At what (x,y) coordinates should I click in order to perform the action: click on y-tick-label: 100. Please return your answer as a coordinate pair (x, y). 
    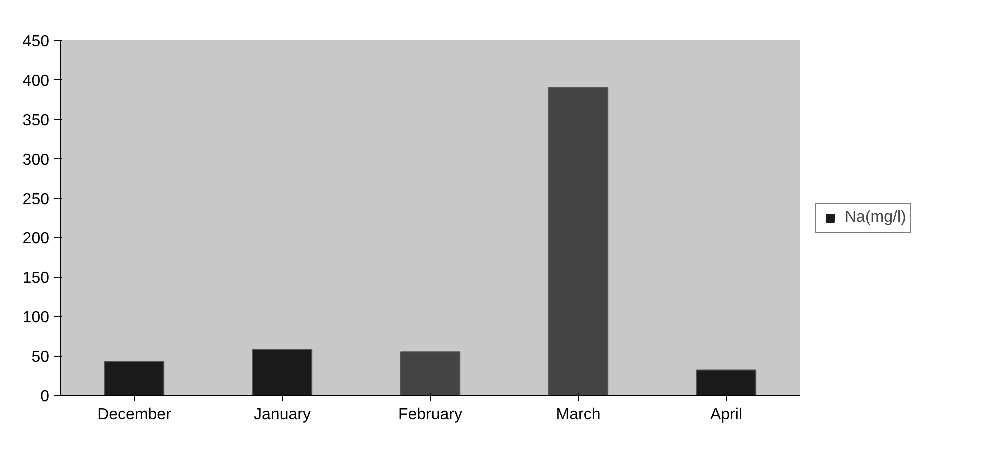
    Looking at the image, I should click on (36, 318).